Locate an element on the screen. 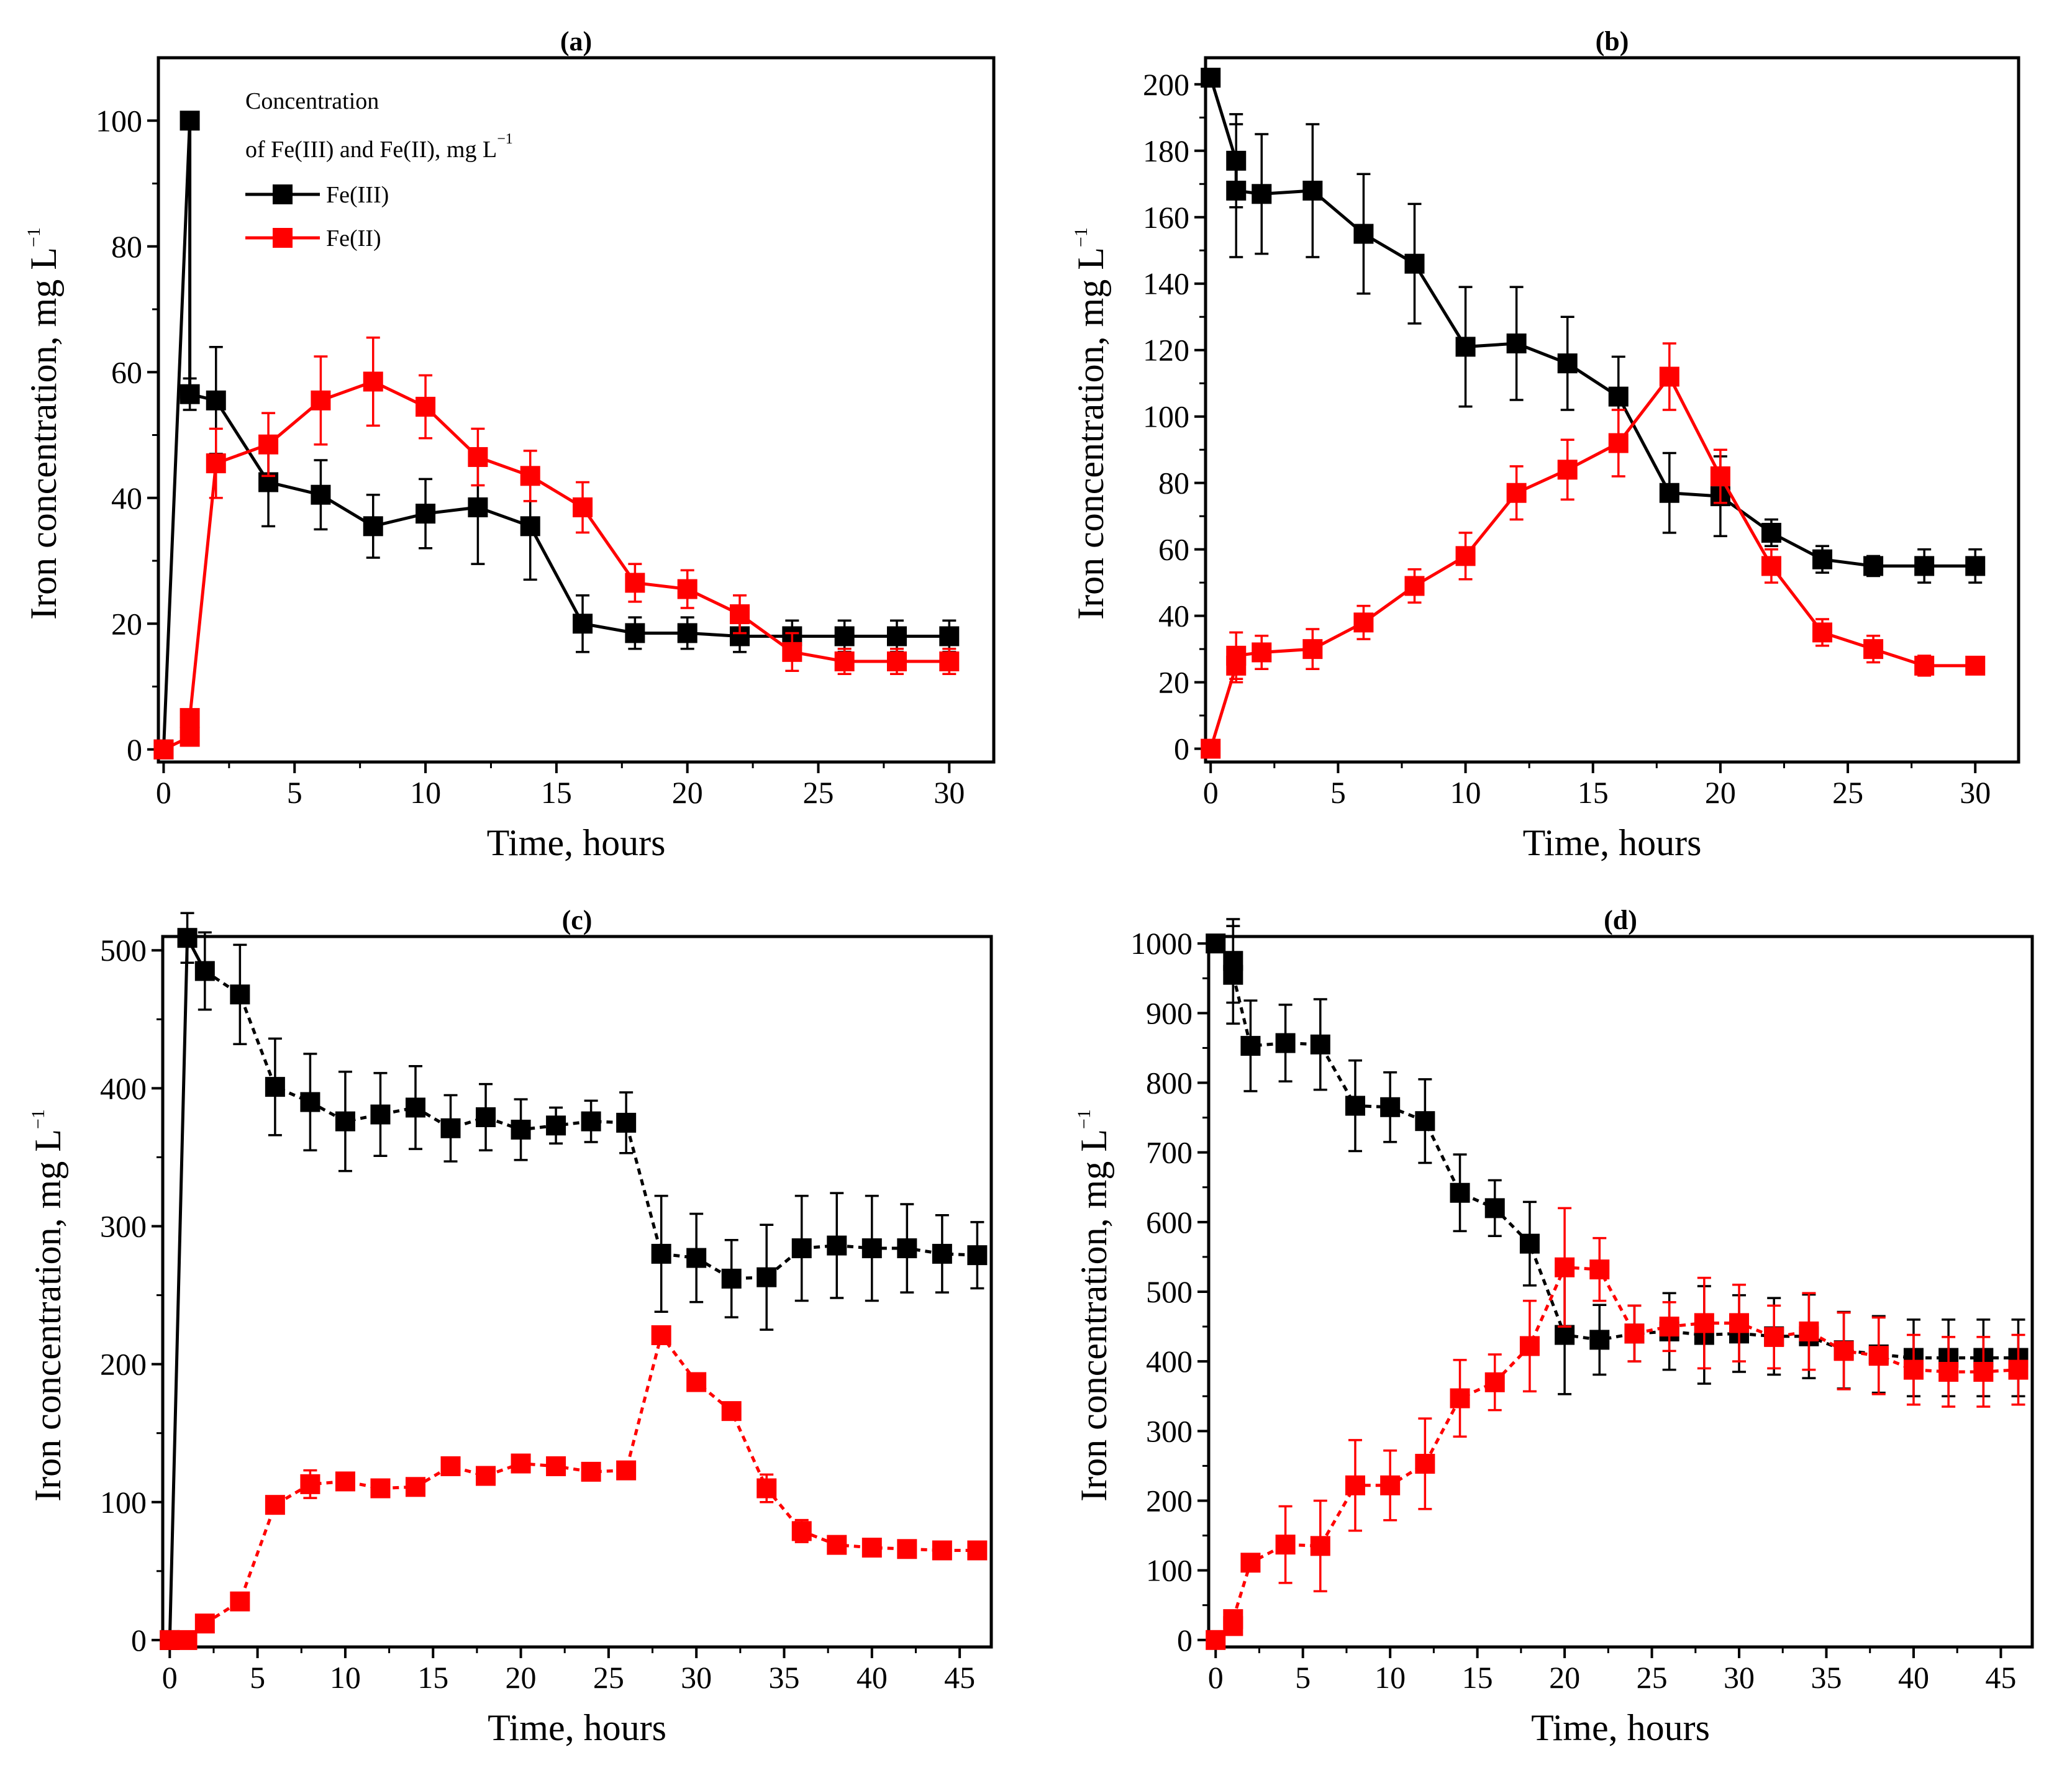 The width and height of the screenshot is (2072, 1778). x-tick-label: 45 is located at coordinates (2000, 1677).